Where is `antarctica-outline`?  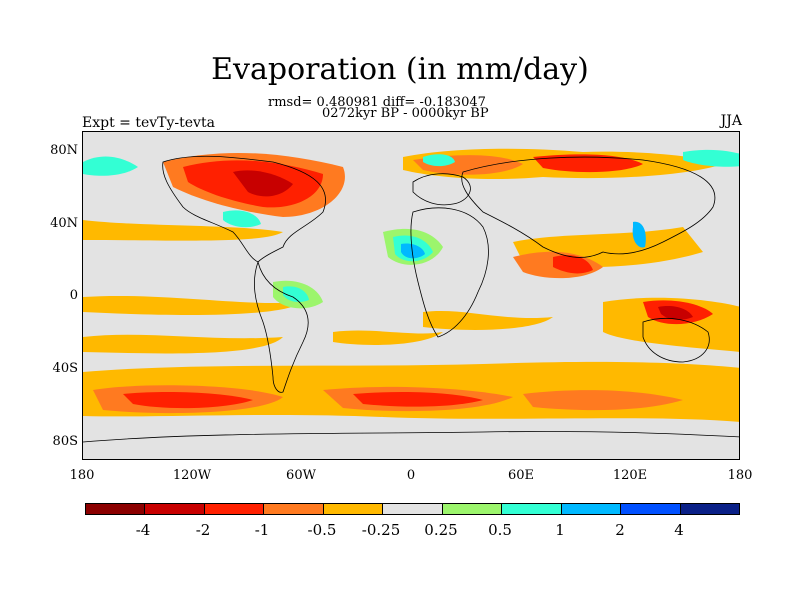
antarctica-outline is located at coordinates (411, 437).